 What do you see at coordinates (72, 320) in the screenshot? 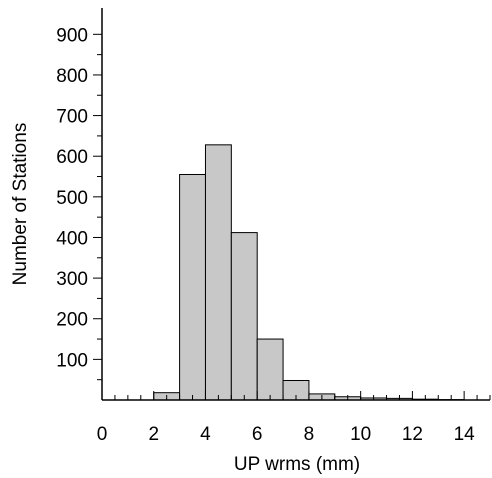
I see `y-tick-label: 200` at bounding box center [72, 320].